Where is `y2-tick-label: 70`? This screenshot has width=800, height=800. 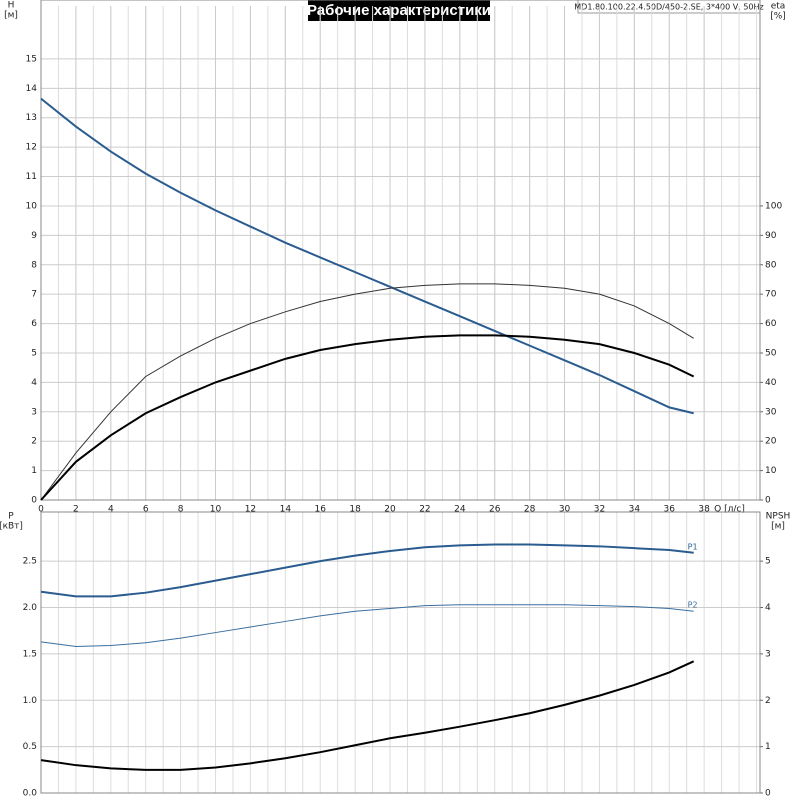 y2-tick-label: 70 is located at coordinates (771, 295).